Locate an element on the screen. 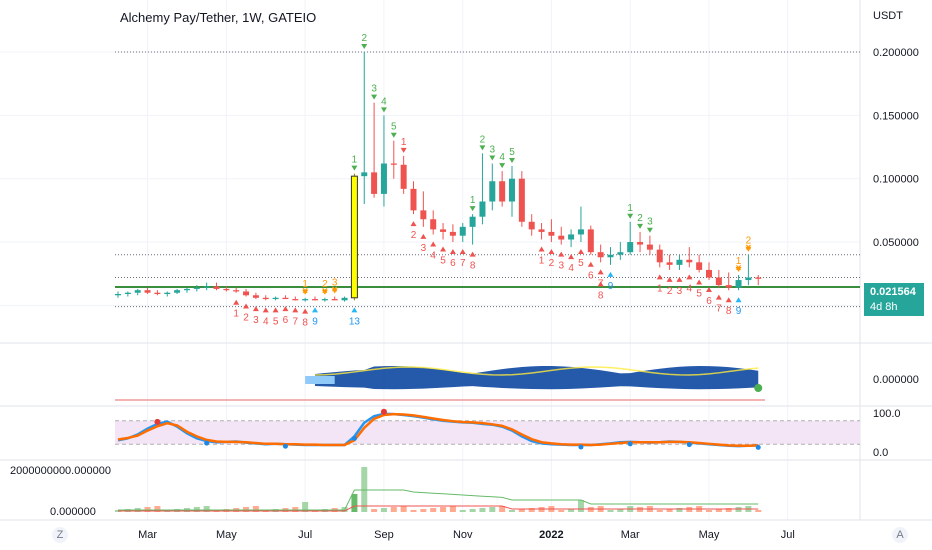  stoch-peak-dot is located at coordinates (383, 411).